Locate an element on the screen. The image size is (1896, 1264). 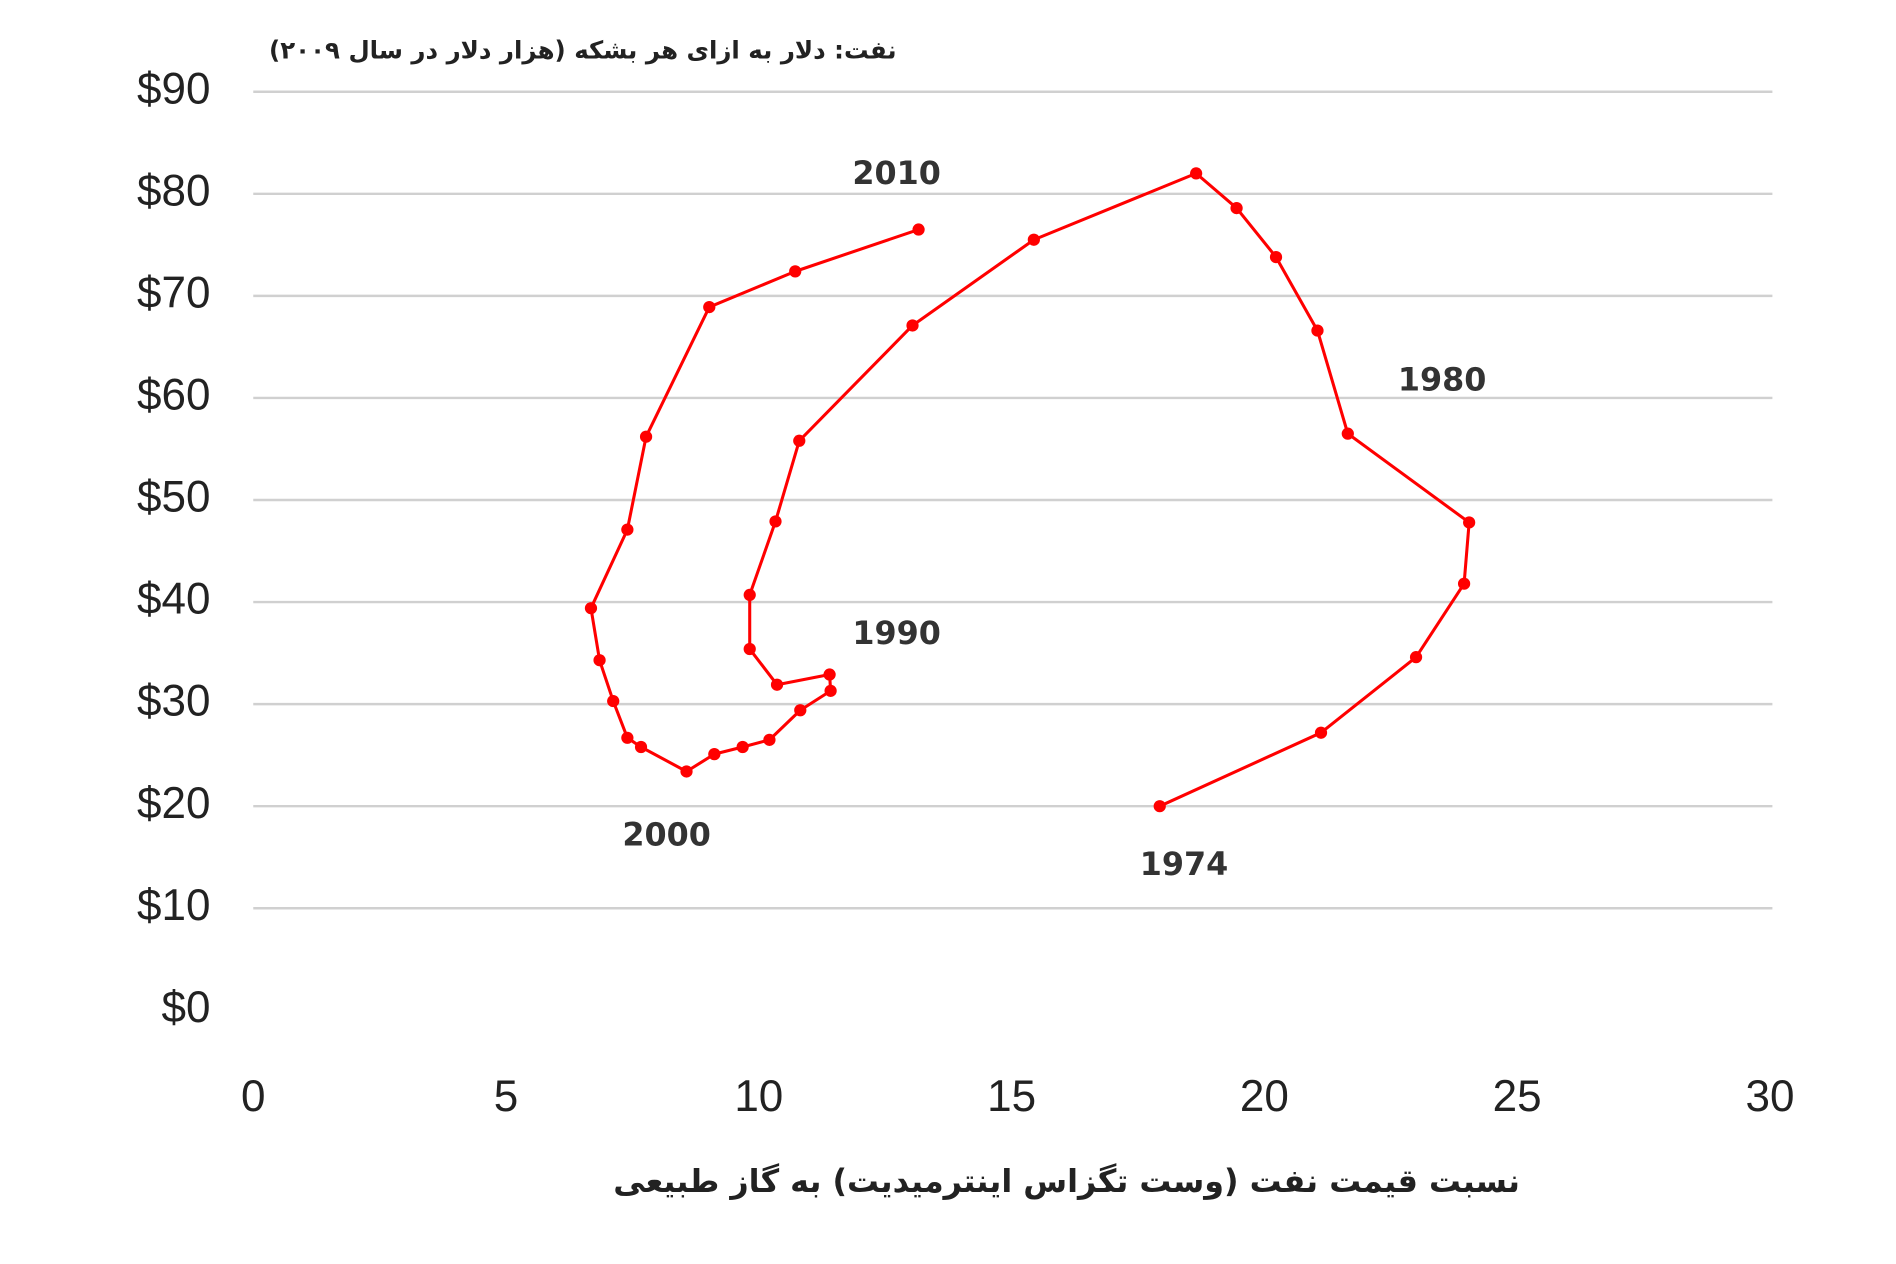
x-tick-label: 10 is located at coordinates (758, 1096).